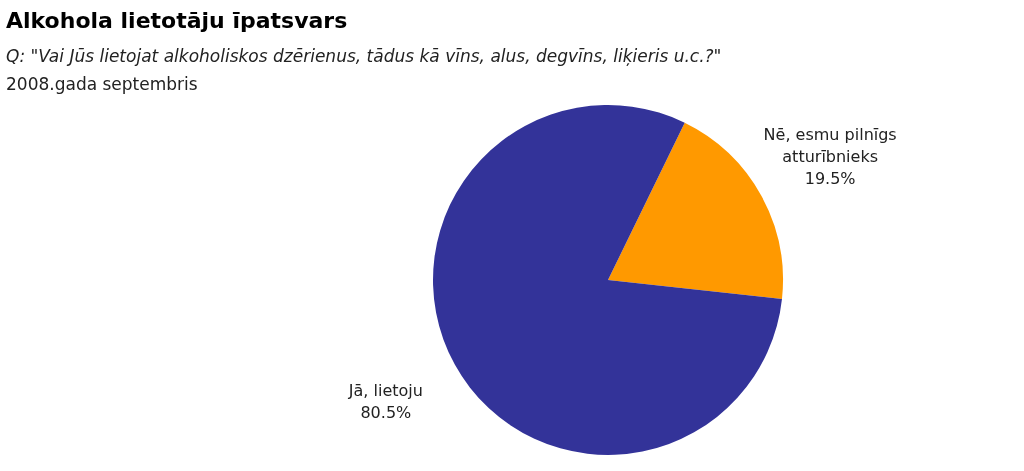  What do you see at coordinates (385, 390) in the screenshot?
I see `slice-label: Jā, lietoju` at bounding box center [385, 390].